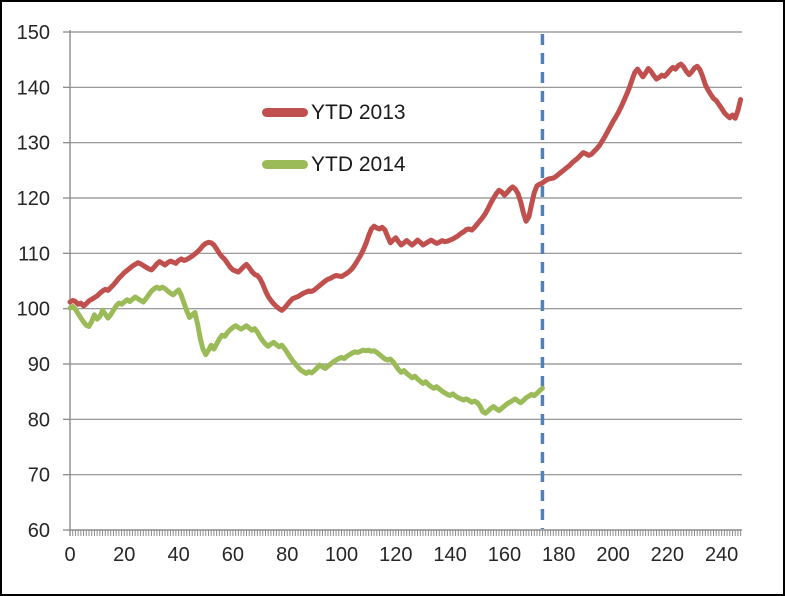  Describe the element at coordinates (612, 555) in the screenshot. I see `x-axis-label: 200` at that location.